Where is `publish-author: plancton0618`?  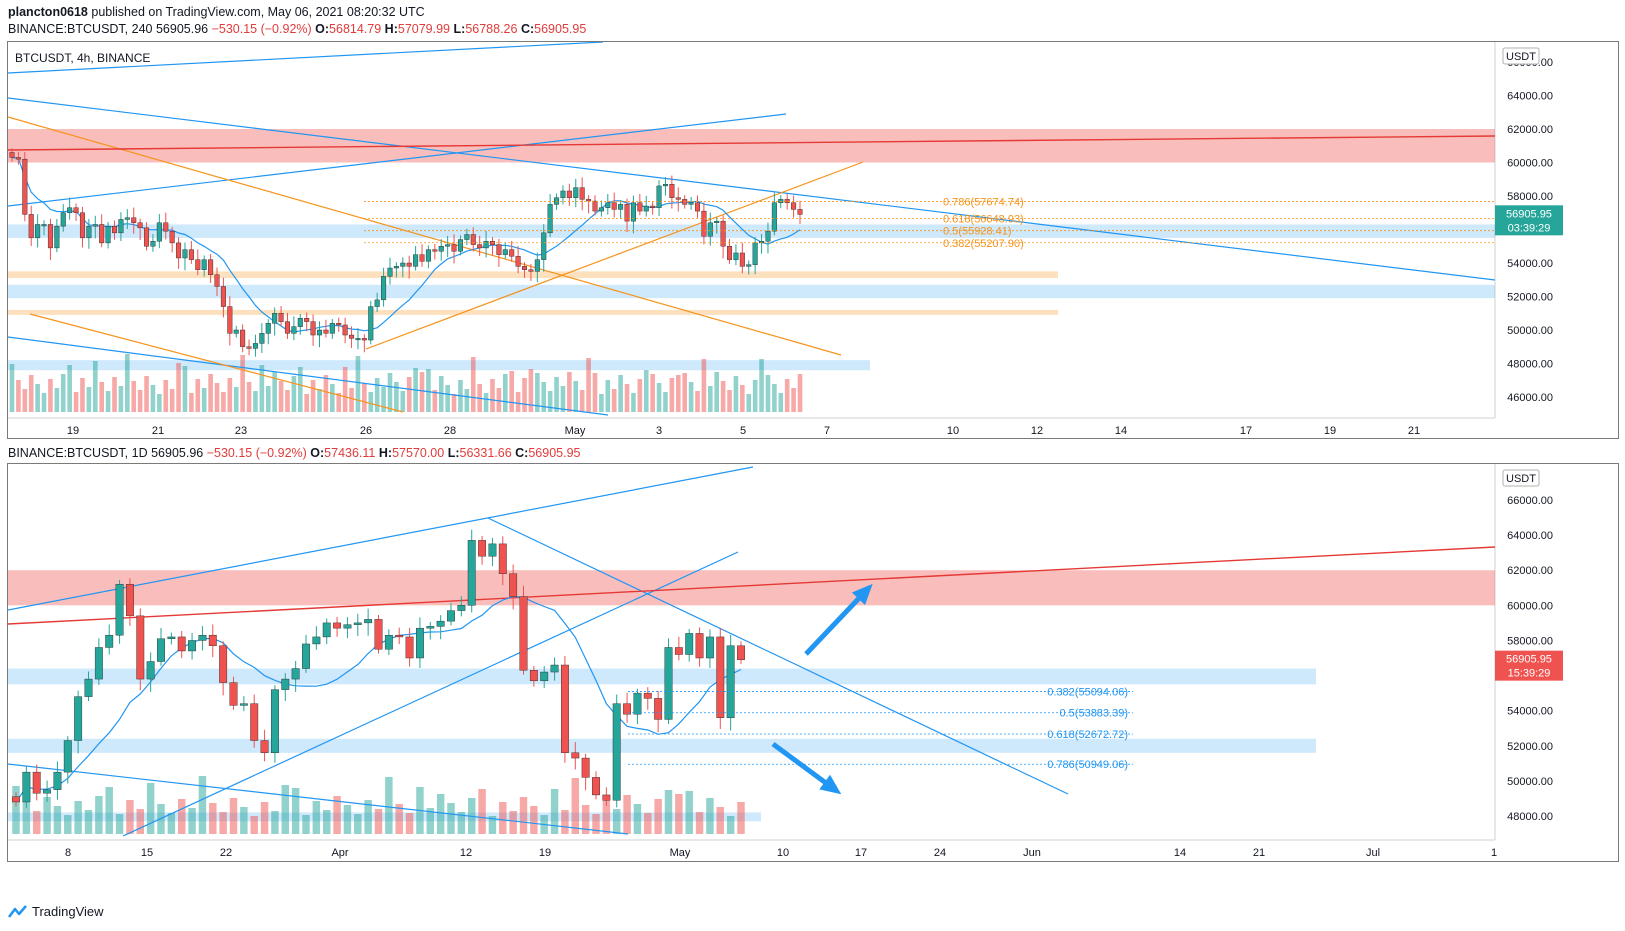
publish-author: plancton0618 is located at coordinates (48, 12).